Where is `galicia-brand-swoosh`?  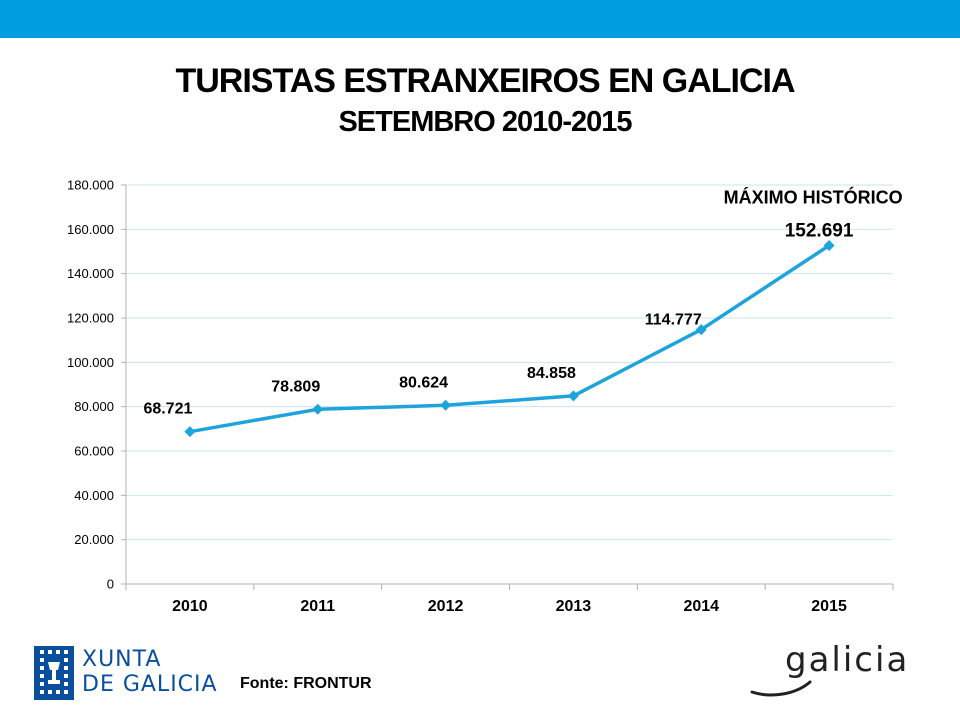 galicia-brand-swoosh is located at coordinates (781, 688).